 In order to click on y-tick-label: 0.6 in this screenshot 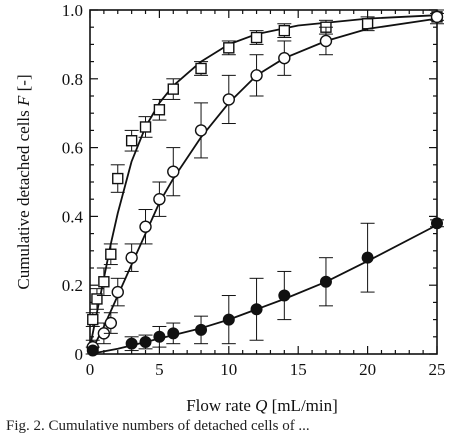, I will do `click(72, 148)`.